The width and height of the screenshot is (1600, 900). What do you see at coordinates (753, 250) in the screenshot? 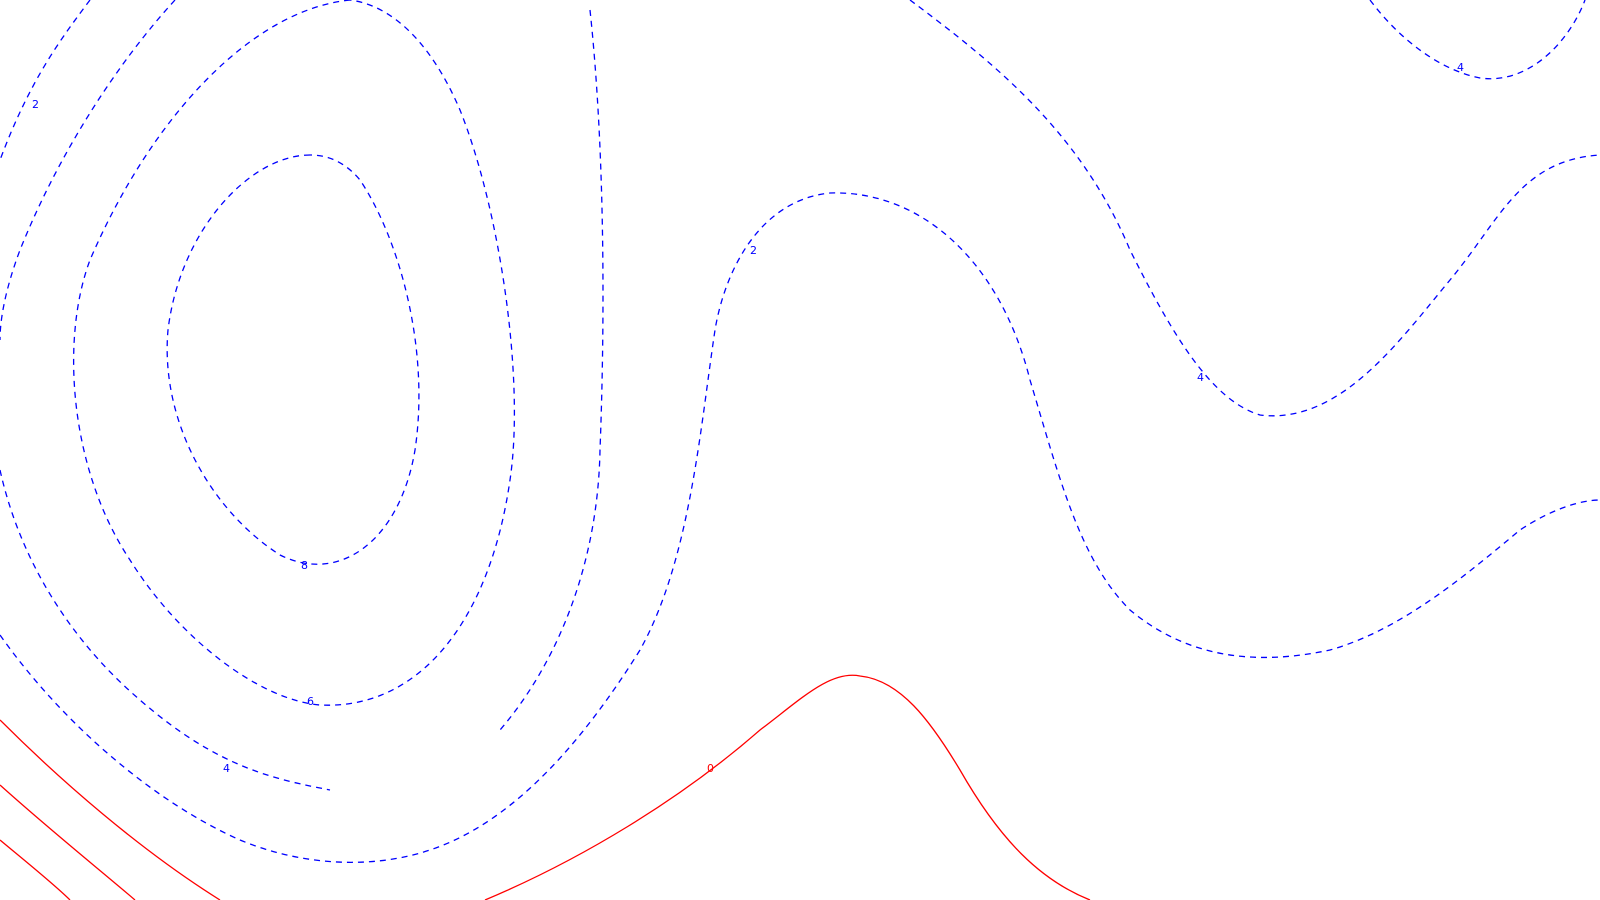
I see `contour-label-2-mid: 2` at bounding box center [753, 250].